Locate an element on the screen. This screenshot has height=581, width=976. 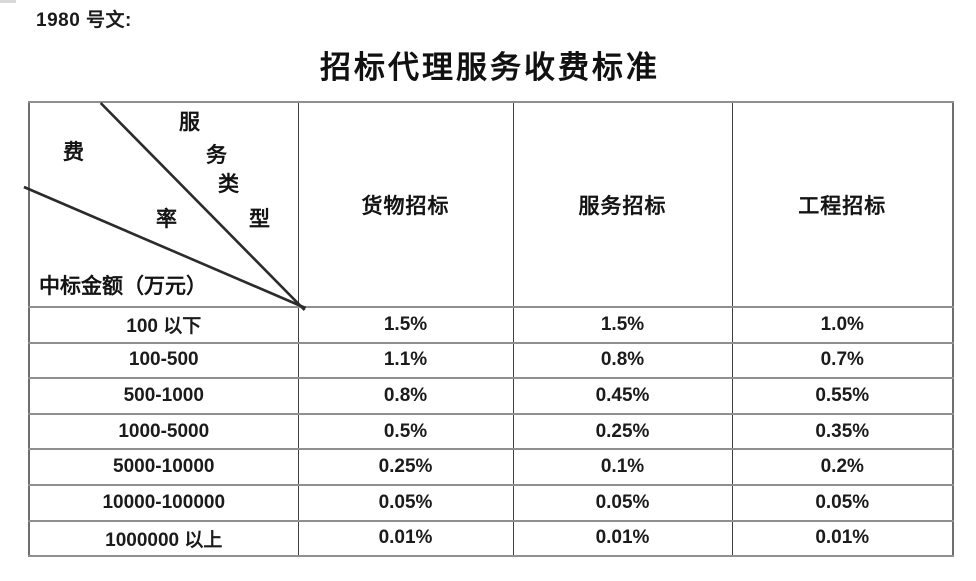
doc-number-label: 1980 号文: is located at coordinates (84, 20).